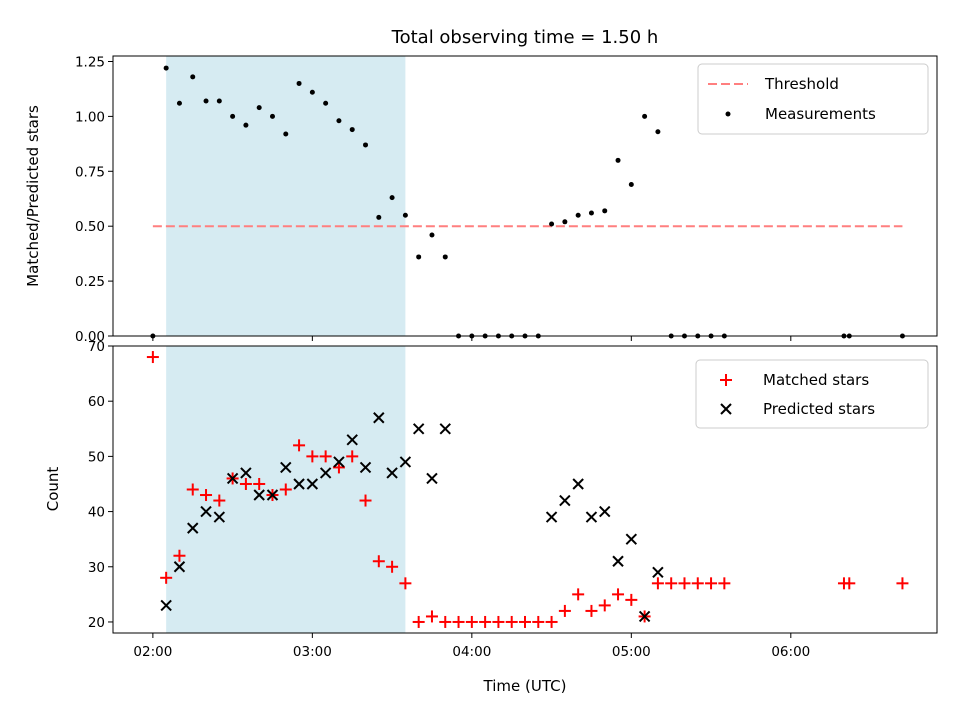 This screenshot has height=720, width=960. What do you see at coordinates (90, 62) in the screenshot?
I see `top-y-tick-label: 1.25` at bounding box center [90, 62].